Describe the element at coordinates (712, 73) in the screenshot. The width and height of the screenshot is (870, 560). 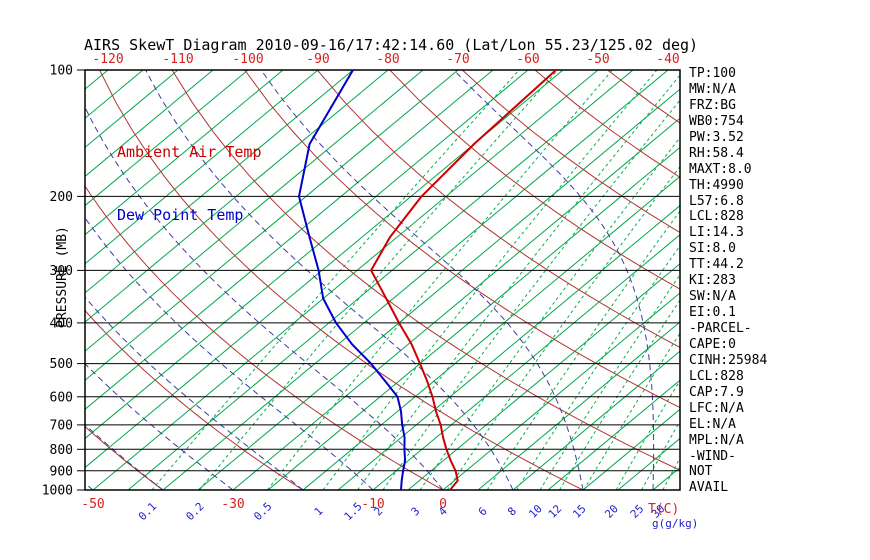
I see `stat-line: TP:100` at that location.